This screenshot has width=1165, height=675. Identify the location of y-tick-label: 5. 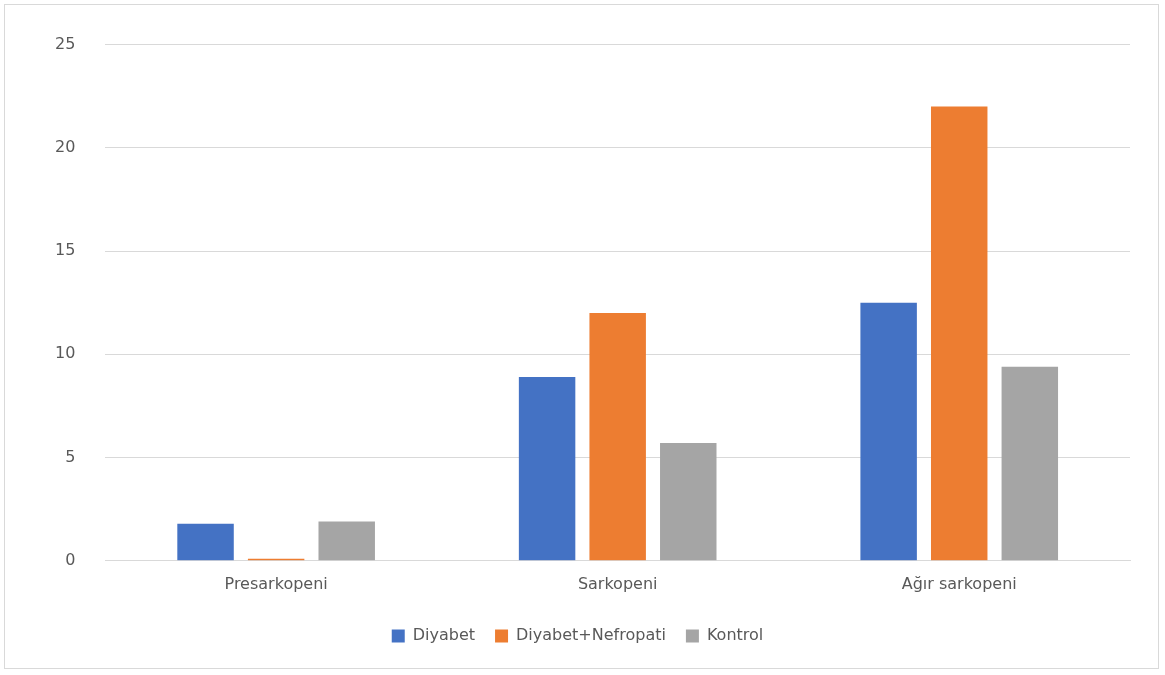
(70, 456).